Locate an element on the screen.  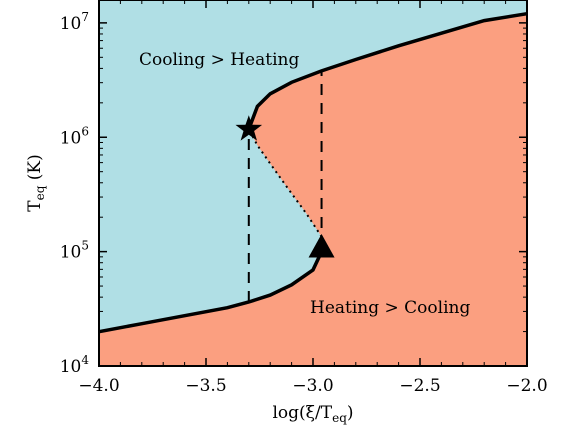
x-tick-label: −2.0 is located at coordinates (526, 386).